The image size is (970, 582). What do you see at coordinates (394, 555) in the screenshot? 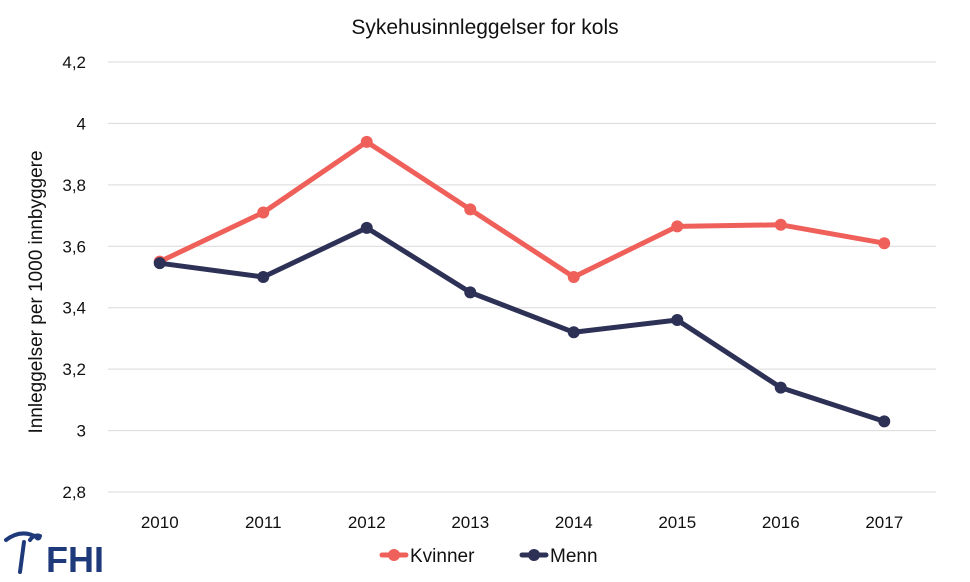
I see `legend-marker-kvinner` at bounding box center [394, 555].